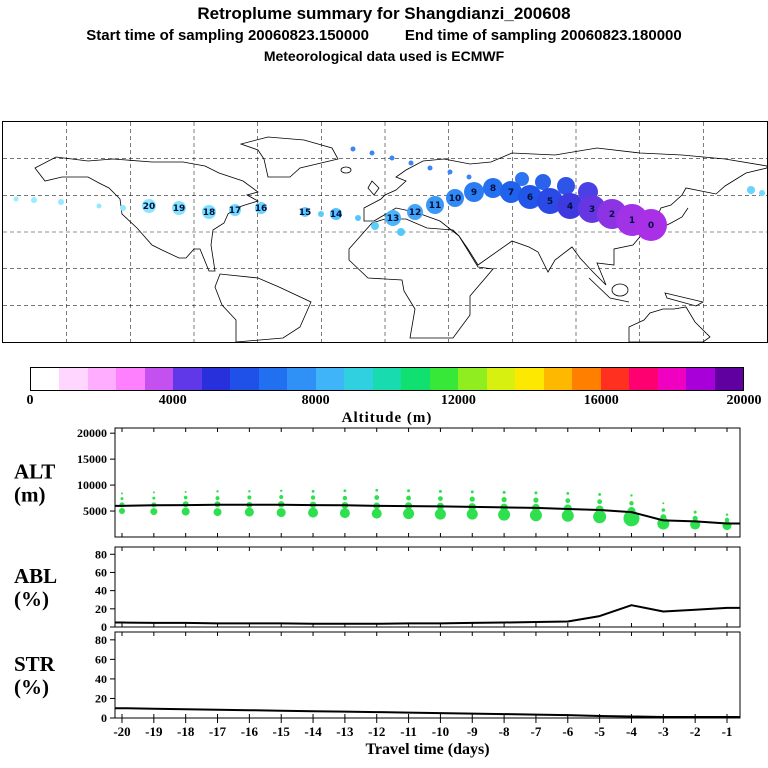 The height and width of the screenshot is (768, 768). I want to click on x-axis-tick-label: -15, so click(282, 731).